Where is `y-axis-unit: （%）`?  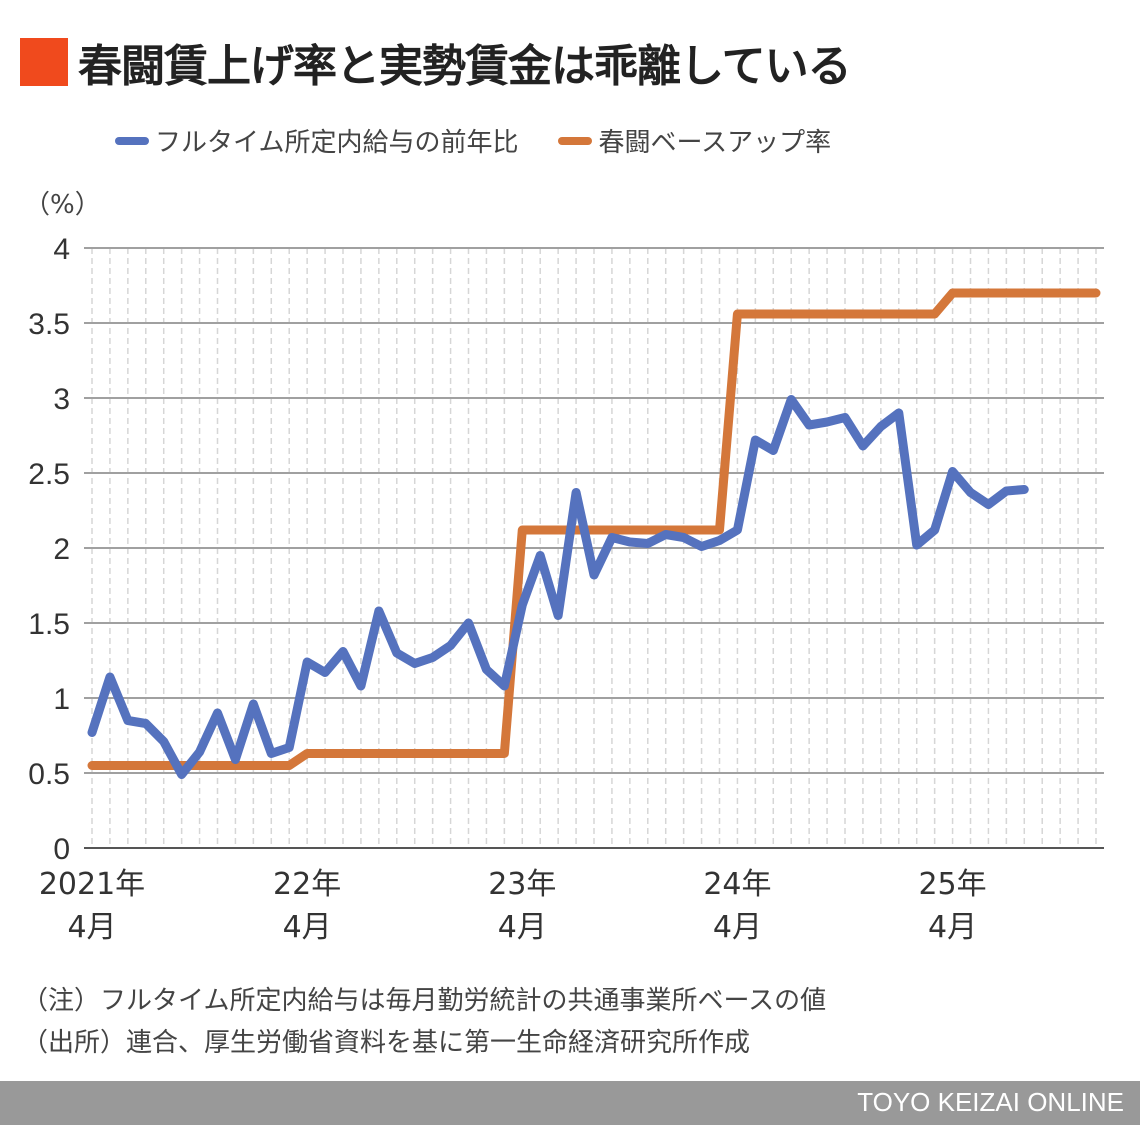 y-axis-unit: （%） is located at coordinates (62, 205).